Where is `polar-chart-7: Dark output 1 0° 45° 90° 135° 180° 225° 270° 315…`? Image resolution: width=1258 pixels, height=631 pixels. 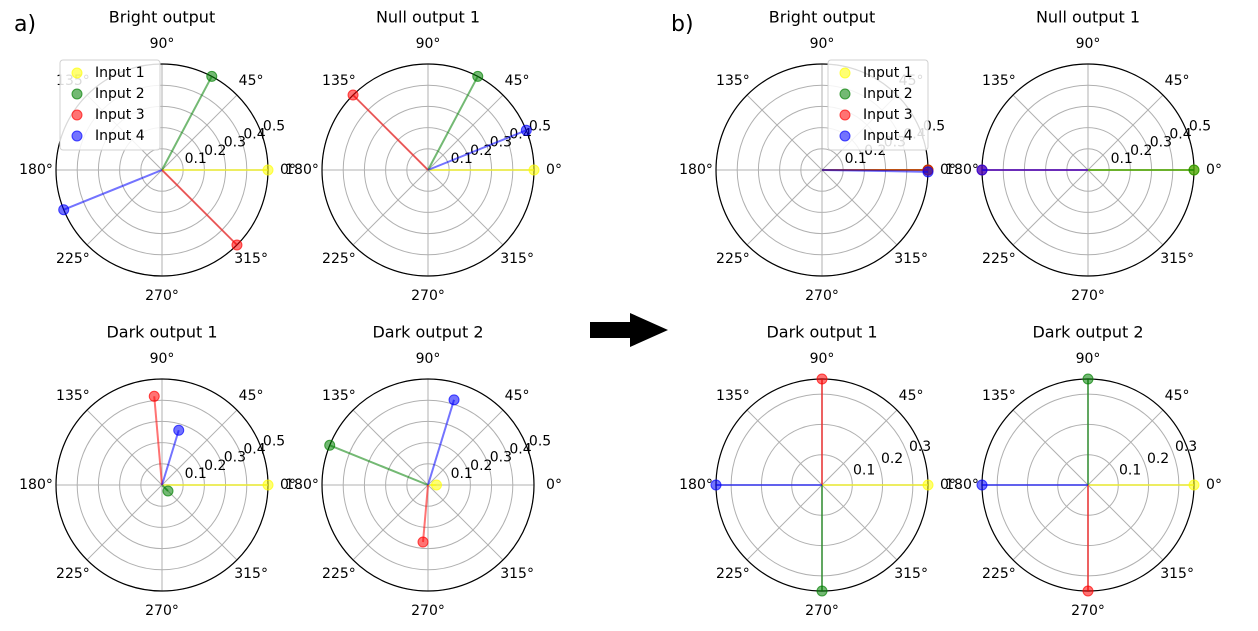 polar-chart-7: Dark output 1 0° 45° 90° 135° 180° 225° 270° 315… is located at coordinates (817, 471).